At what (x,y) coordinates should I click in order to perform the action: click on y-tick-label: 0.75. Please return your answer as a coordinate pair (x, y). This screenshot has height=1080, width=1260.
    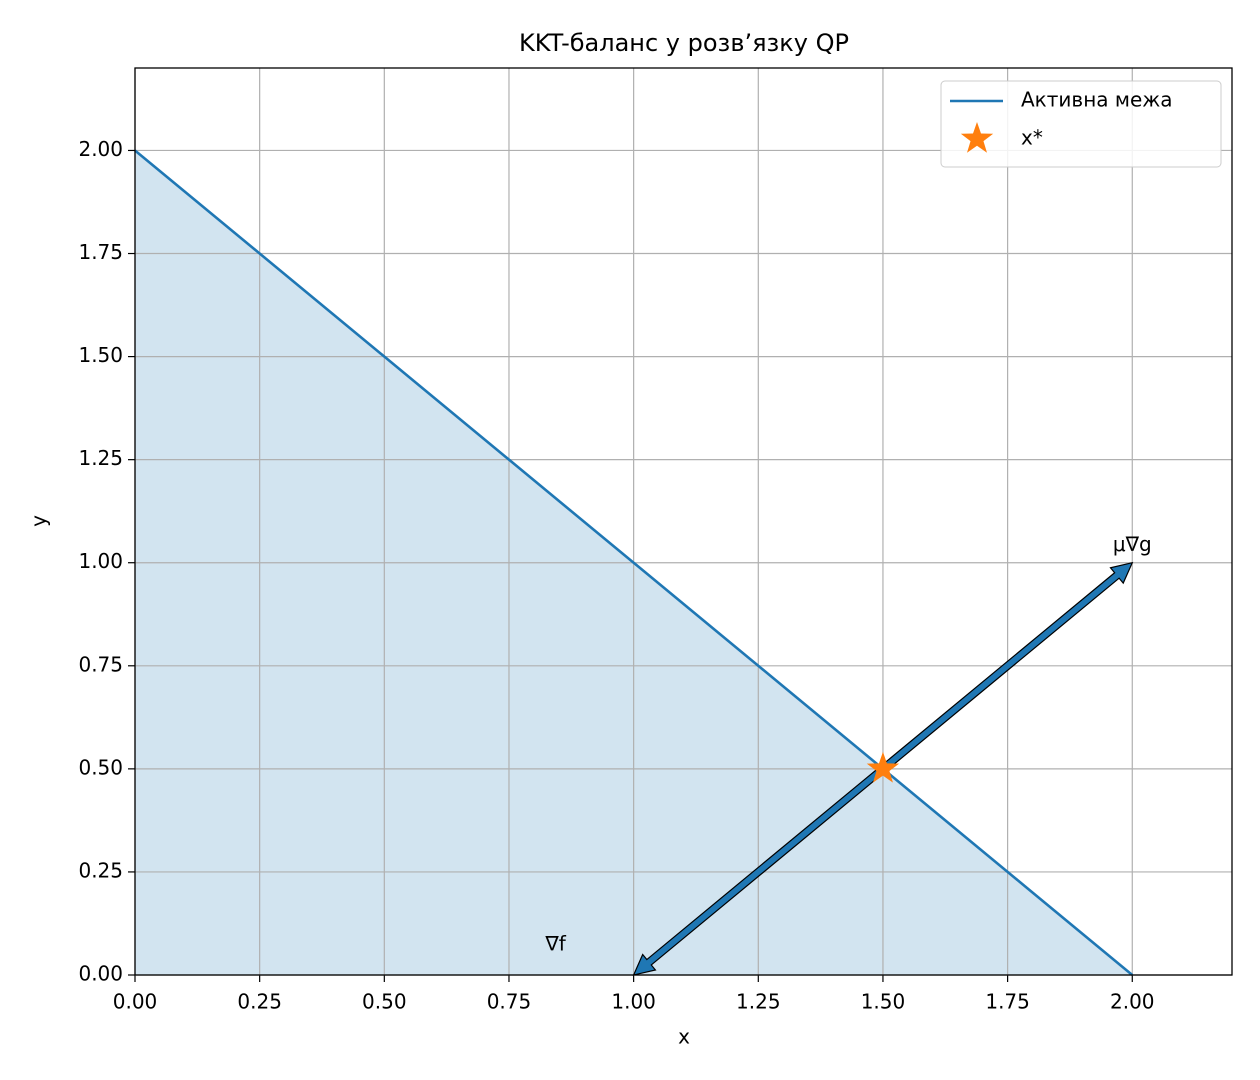
    Looking at the image, I should click on (100, 664).